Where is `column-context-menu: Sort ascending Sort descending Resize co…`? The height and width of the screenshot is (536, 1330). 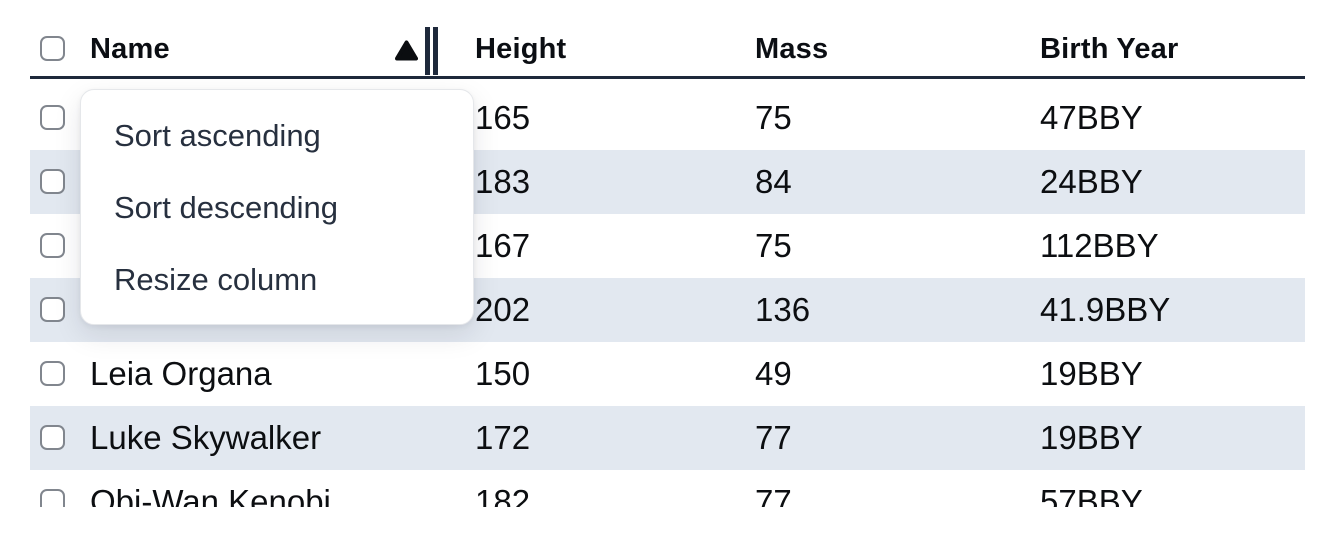
column-context-menu: Sort ascending Sort descending Resize co… is located at coordinates (277, 207).